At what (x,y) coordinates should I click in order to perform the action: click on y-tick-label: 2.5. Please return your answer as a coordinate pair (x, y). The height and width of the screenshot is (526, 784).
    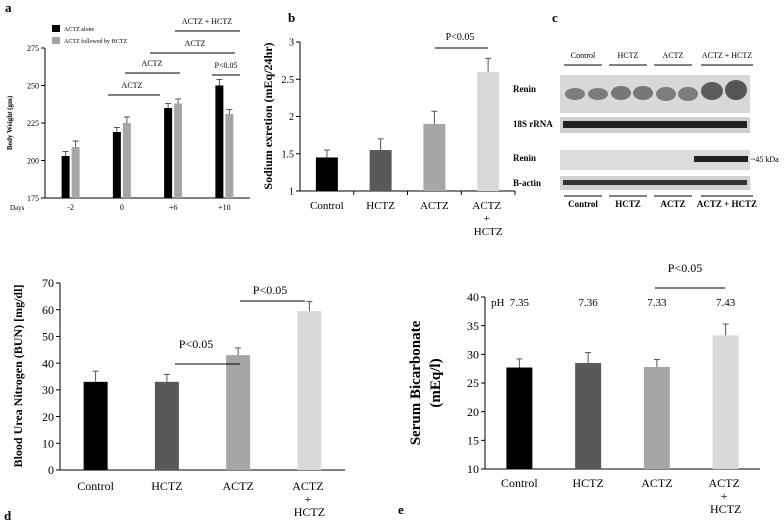
    Looking at the image, I should click on (288, 80).